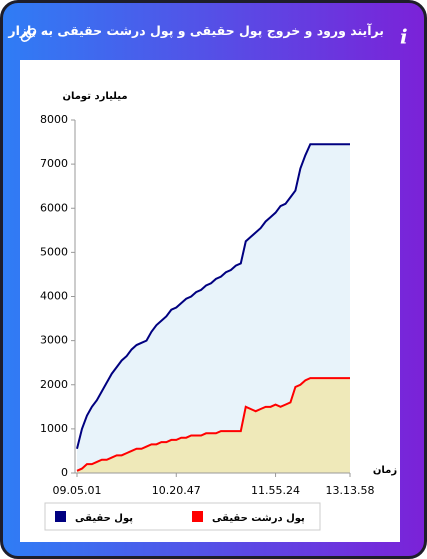 This screenshot has width=427, height=559. Describe the element at coordinates (54, 207) in the screenshot. I see `y-tick-label: 6000` at that location.